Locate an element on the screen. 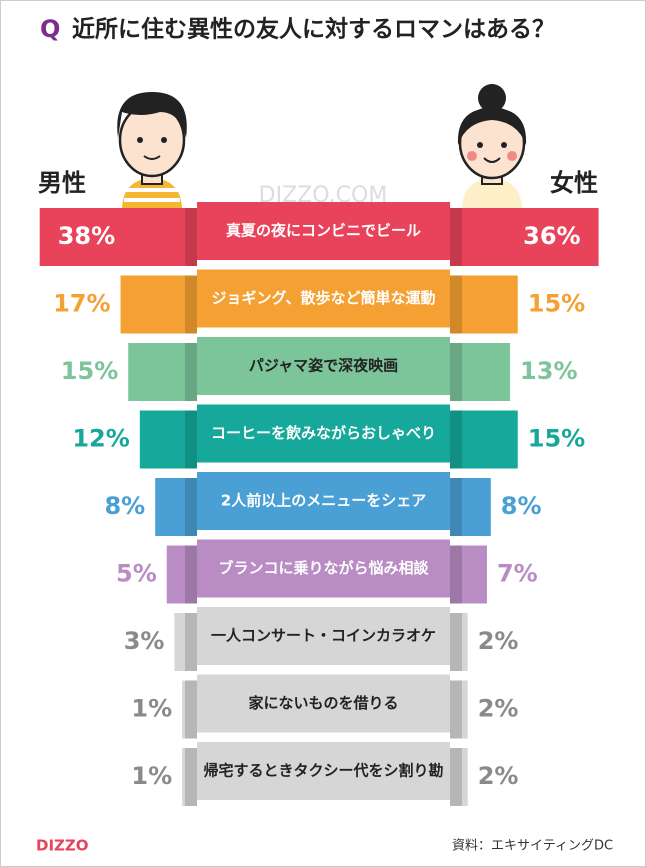 This screenshot has width=646, height=867. logo: DIZZO is located at coordinates (62, 846).